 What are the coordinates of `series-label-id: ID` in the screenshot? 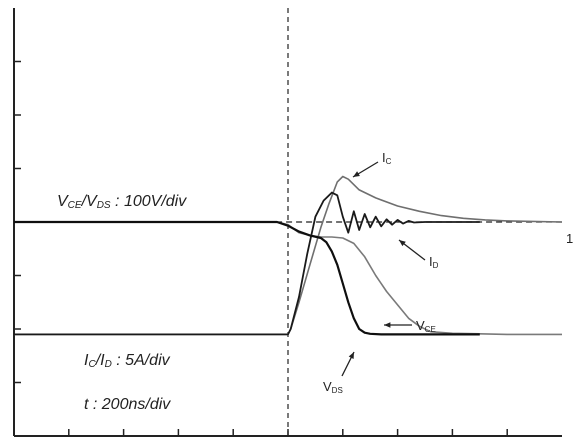 It's located at (433, 262).